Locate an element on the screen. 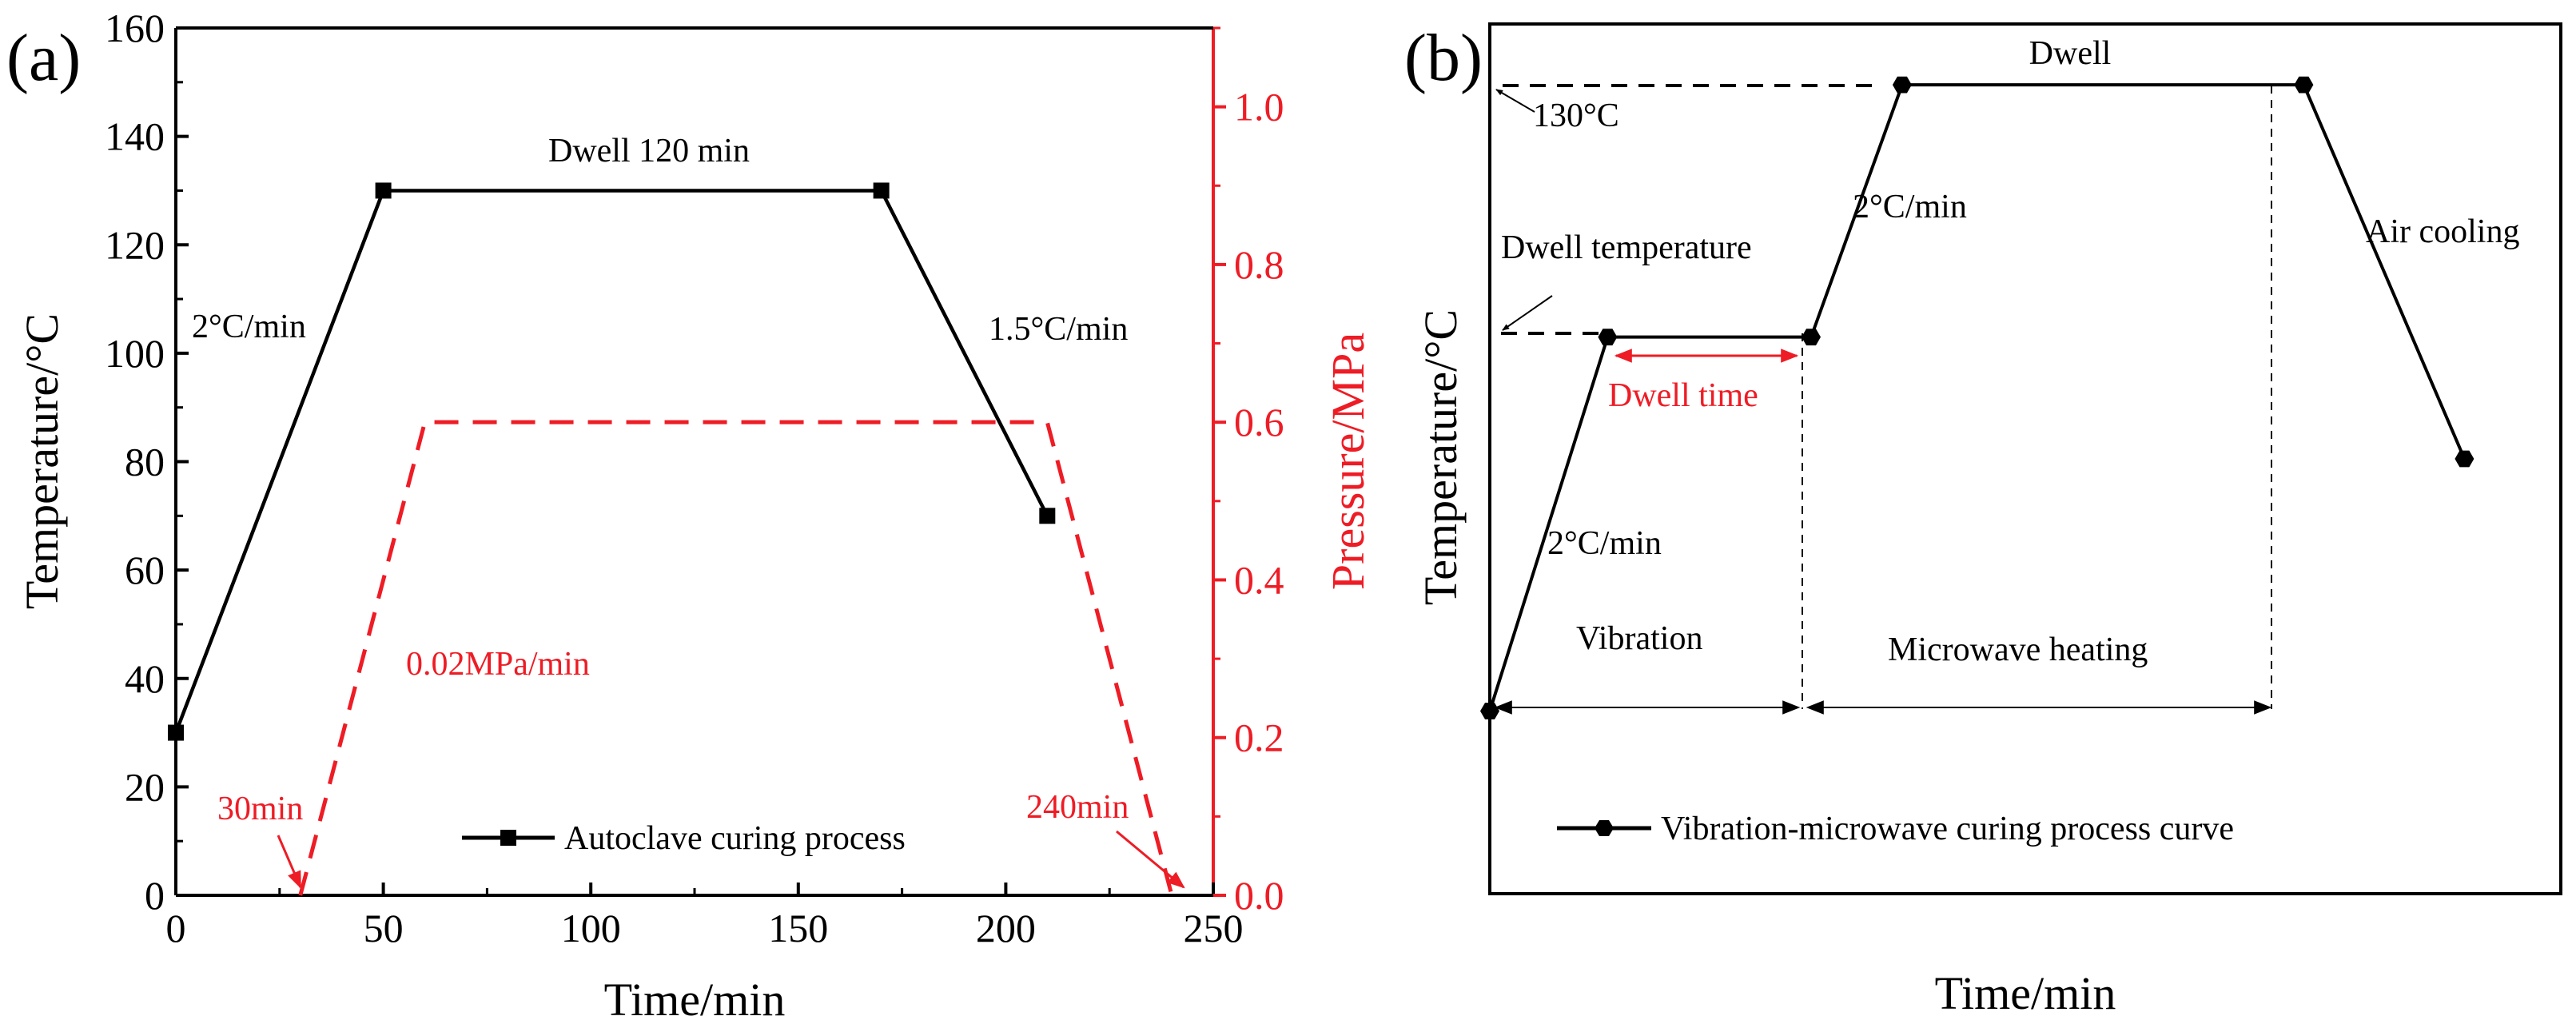 The height and width of the screenshot is (1028, 2576). x-tick-label: 150 is located at coordinates (798, 928).